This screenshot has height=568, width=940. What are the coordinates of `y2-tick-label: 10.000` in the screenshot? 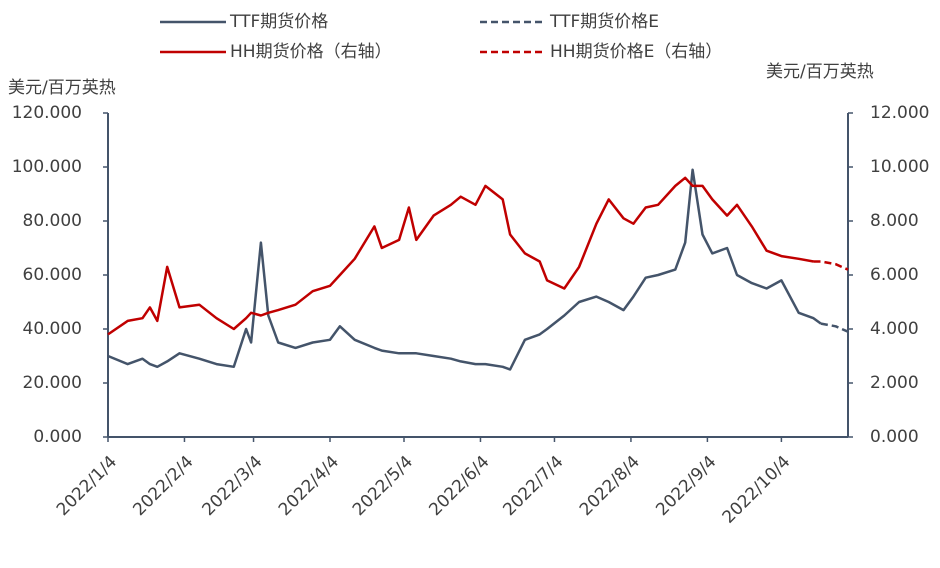 It's located at (899, 167).